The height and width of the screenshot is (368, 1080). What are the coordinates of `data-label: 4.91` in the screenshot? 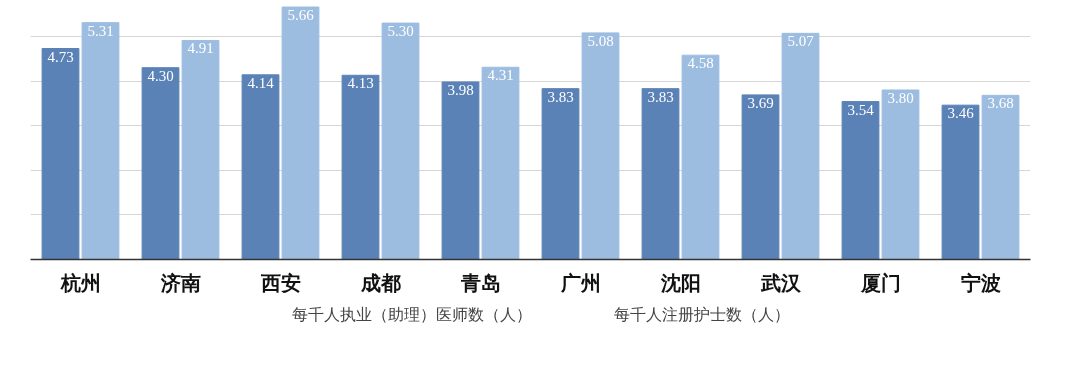 It's located at (200, 48).